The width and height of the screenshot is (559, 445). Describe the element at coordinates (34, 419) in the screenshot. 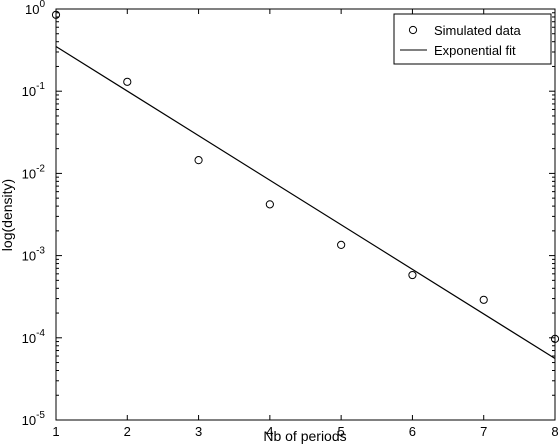

I see `y-tick-label: 10⁻⁵` at that location.